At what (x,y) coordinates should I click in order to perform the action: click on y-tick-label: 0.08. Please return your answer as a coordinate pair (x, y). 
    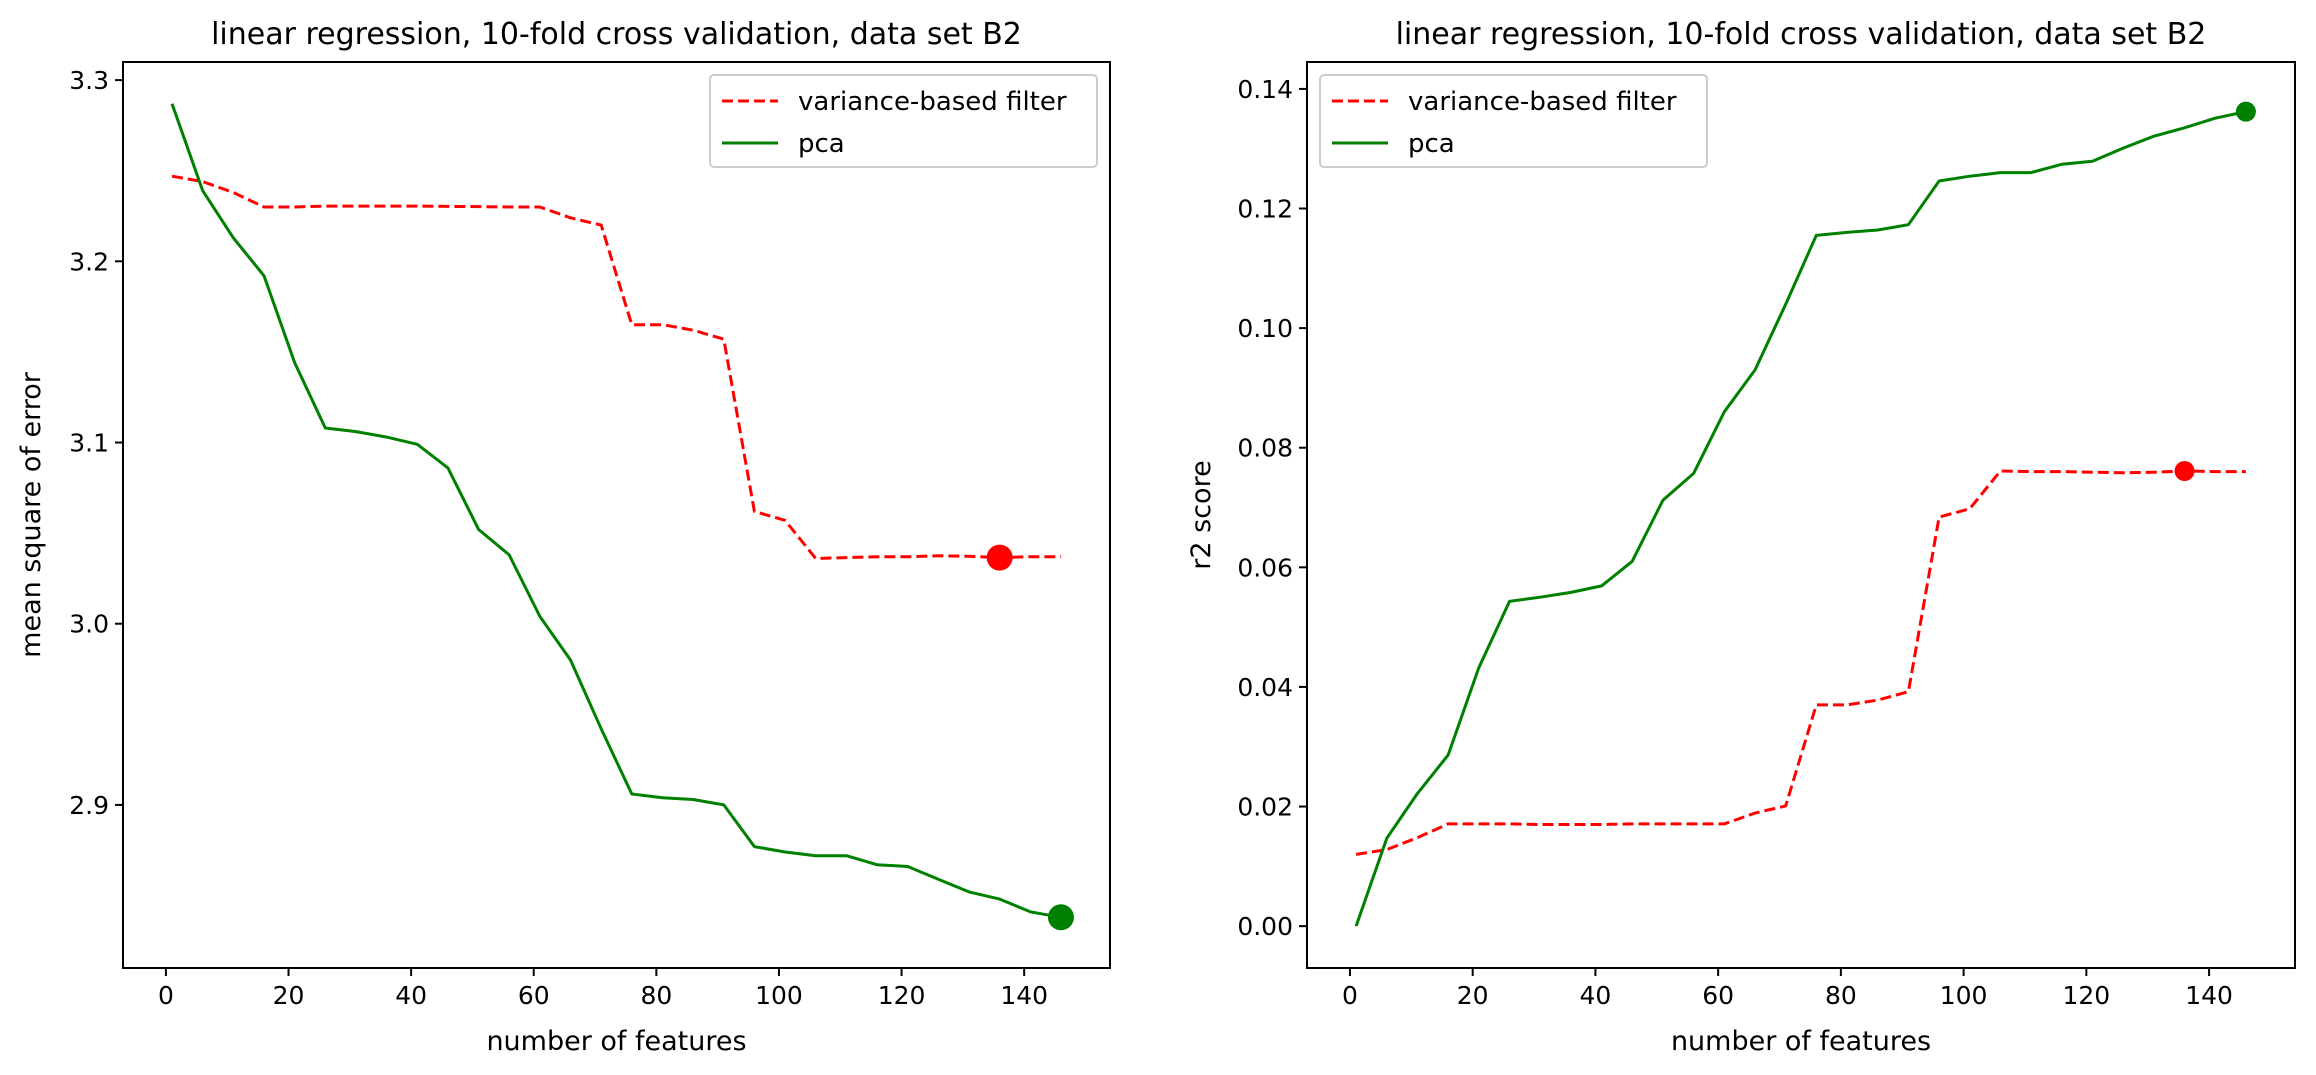
    Looking at the image, I should click on (1265, 448).